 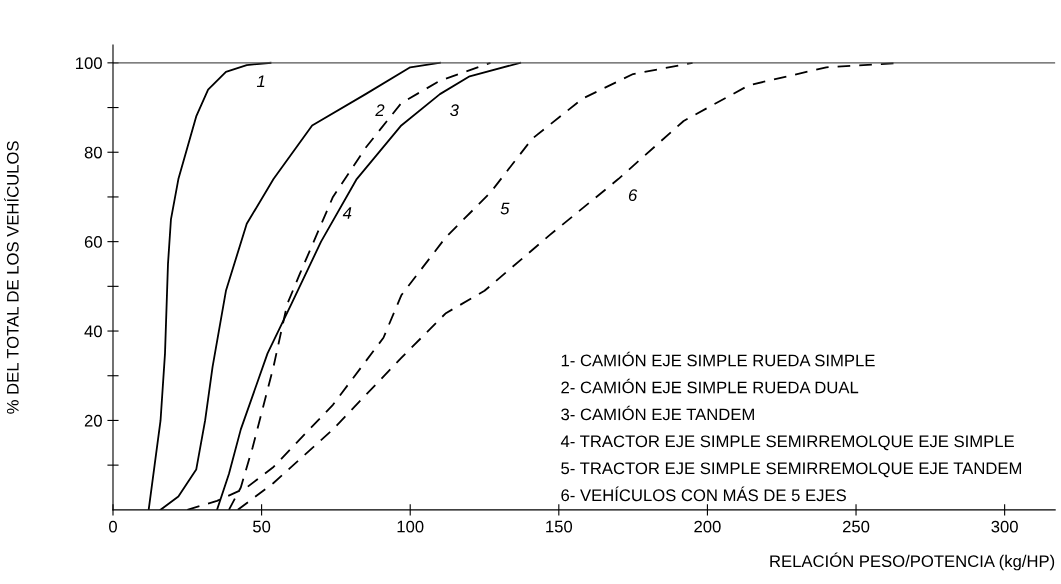 What do you see at coordinates (380, 110) in the screenshot?
I see `annotation: 2` at bounding box center [380, 110].